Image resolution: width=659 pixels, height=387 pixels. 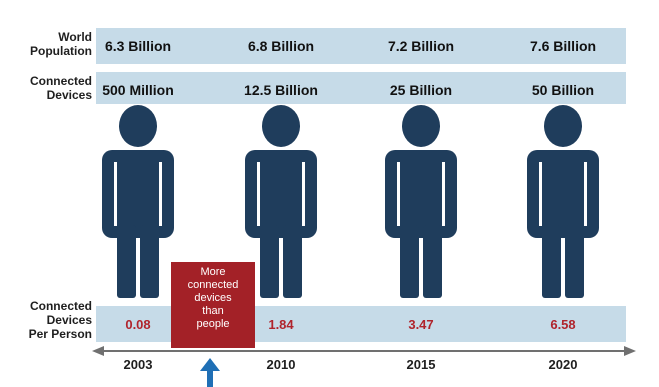 I want to click on person-figure-2015, so click(x=421, y=201).